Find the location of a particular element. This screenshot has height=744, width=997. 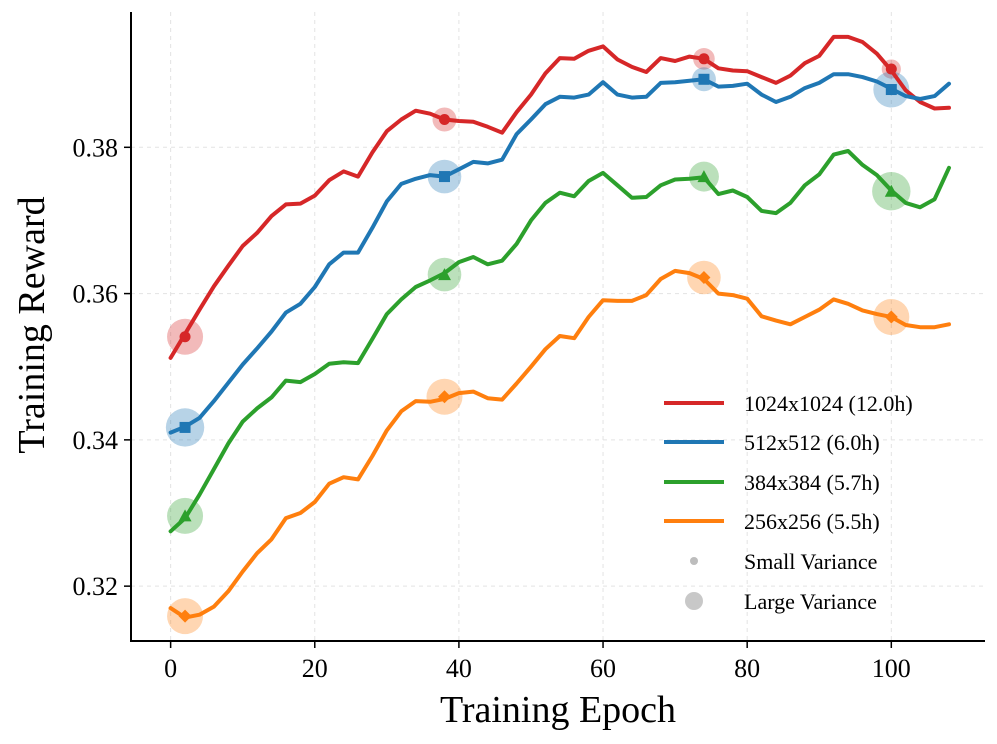

x-tick-label: 100 is located at coordinates (891, 668).